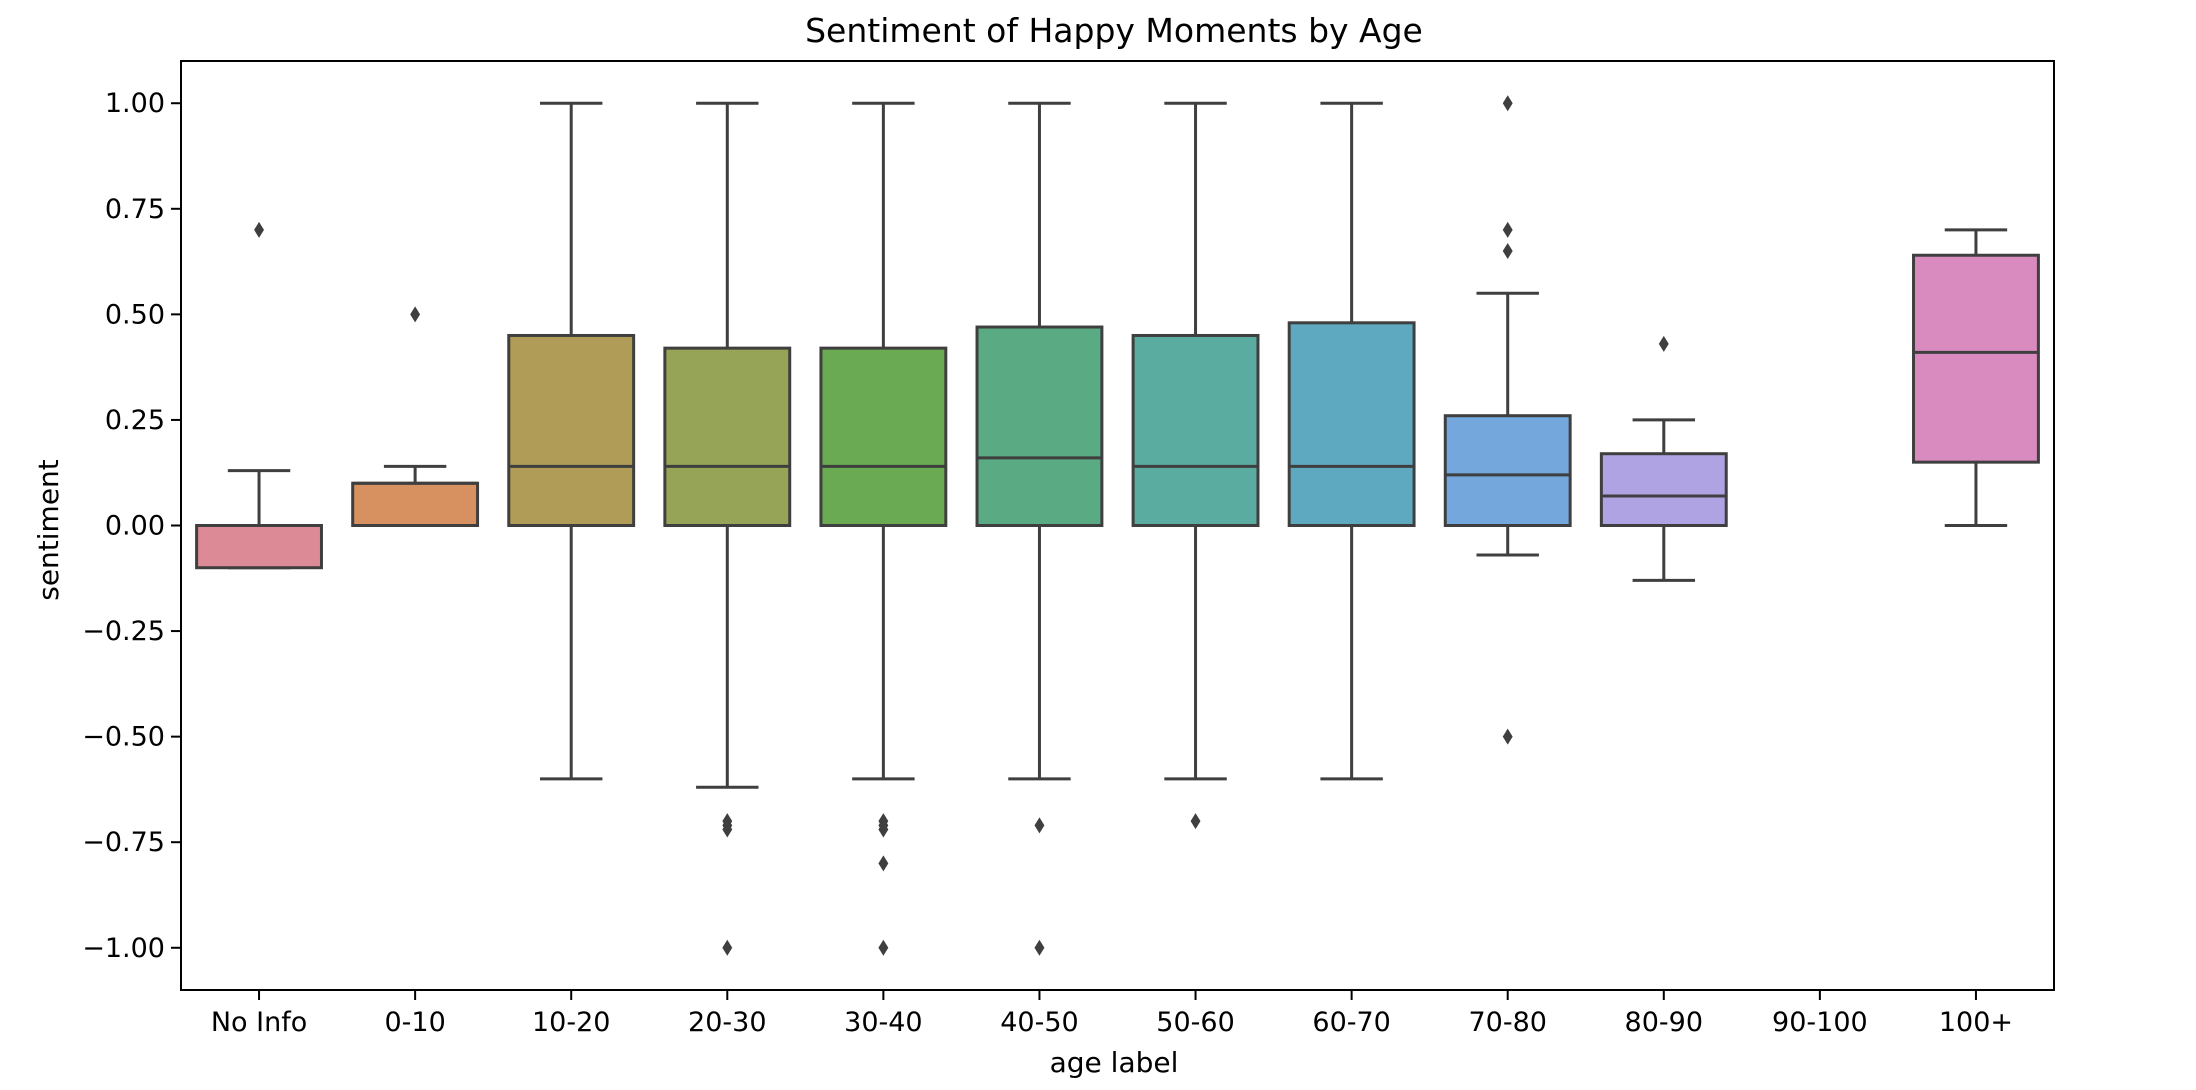  What do you see at coordinates (123, 948) in the screenshot?
I see `y-tick-label: −1.00` at bounding box center [123, 948].